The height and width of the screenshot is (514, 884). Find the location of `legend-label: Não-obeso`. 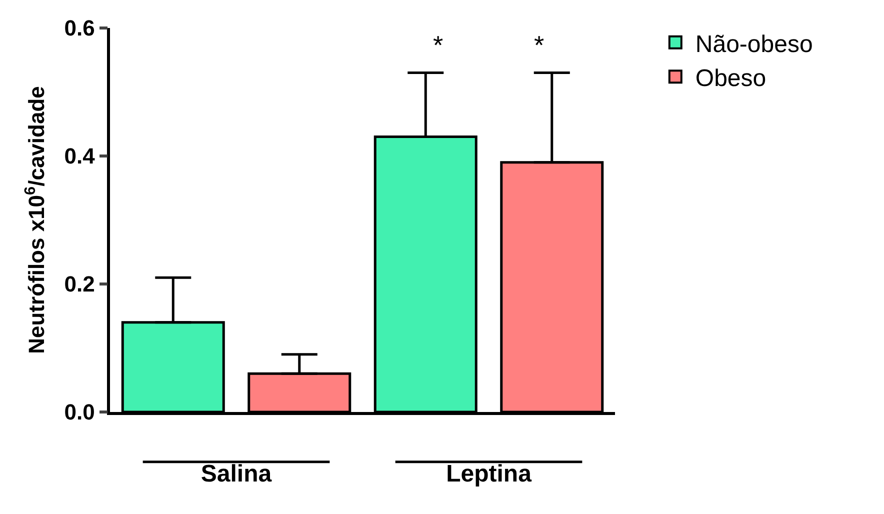

legend-label: Não-obeso is located at coordinates (754, 44).